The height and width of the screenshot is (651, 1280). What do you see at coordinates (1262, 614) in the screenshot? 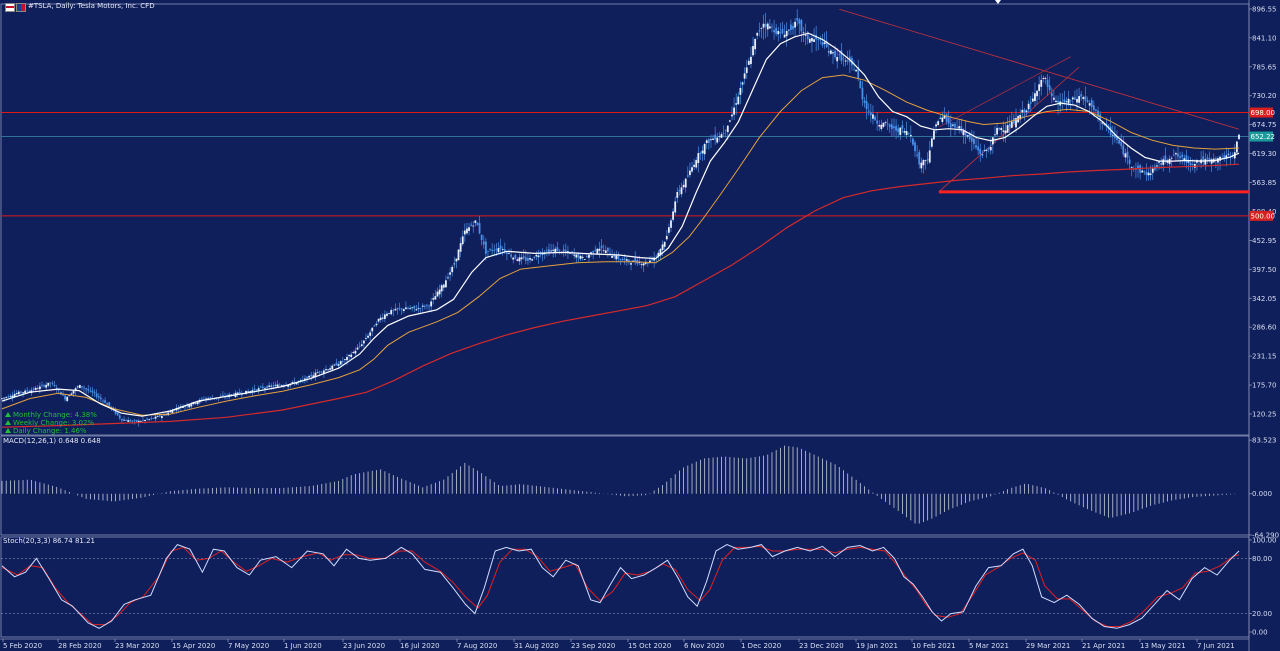
I see `stoch-tick-label: 20.00` at bounding box center [1262, 614].